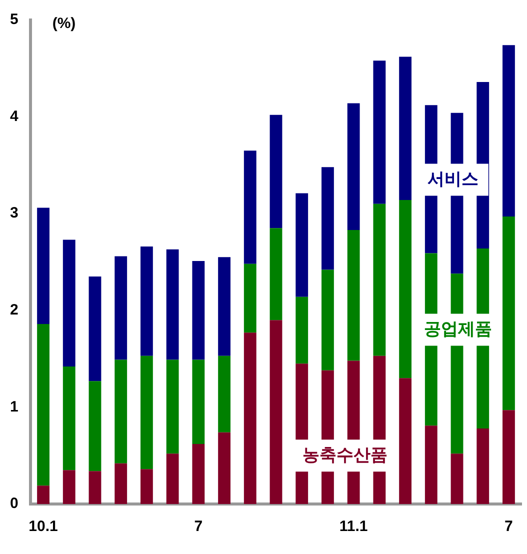  I want to click on series-label: 농축수산품, so click(345, 454).